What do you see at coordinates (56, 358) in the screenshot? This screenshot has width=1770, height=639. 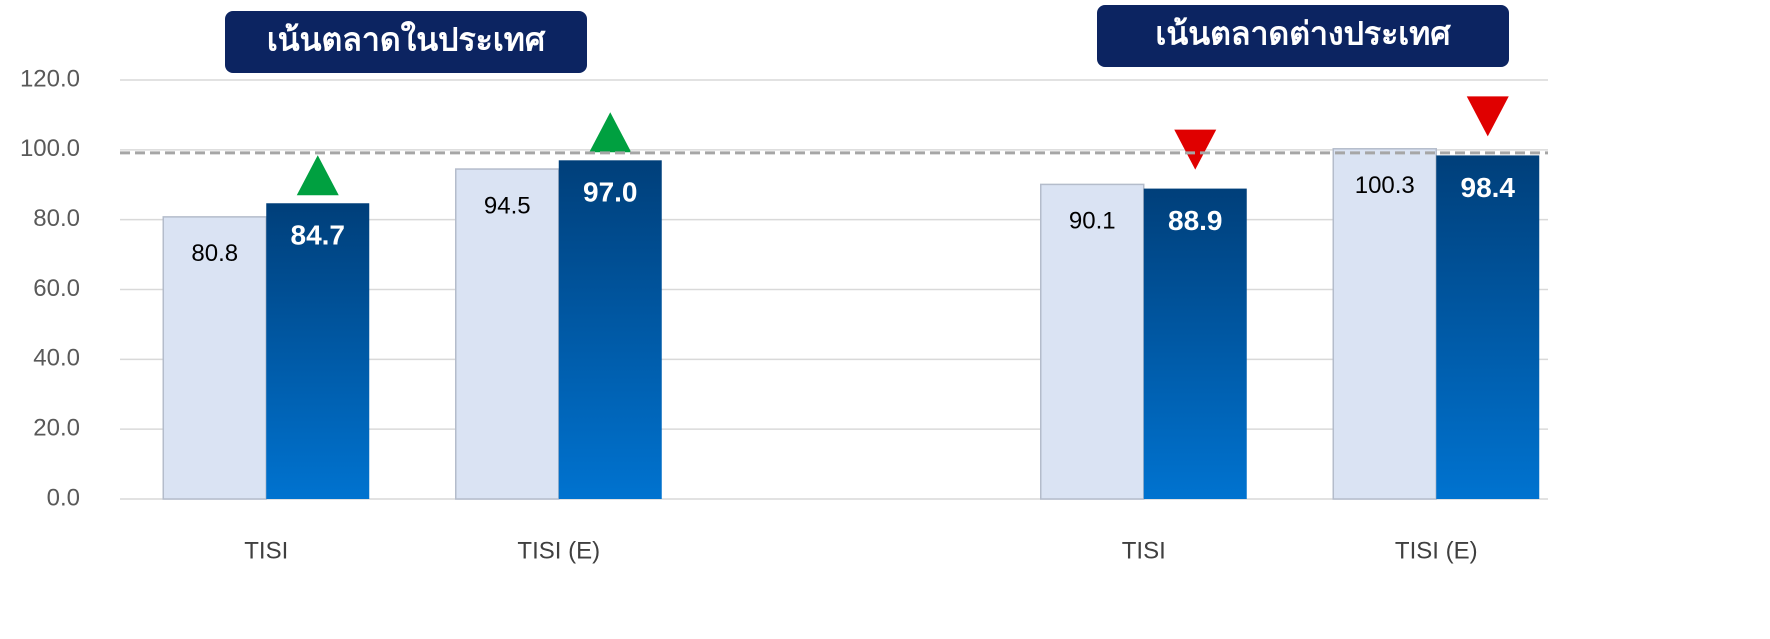 I see `y-tick-label: 40.0` at bounding box center [56, 358].